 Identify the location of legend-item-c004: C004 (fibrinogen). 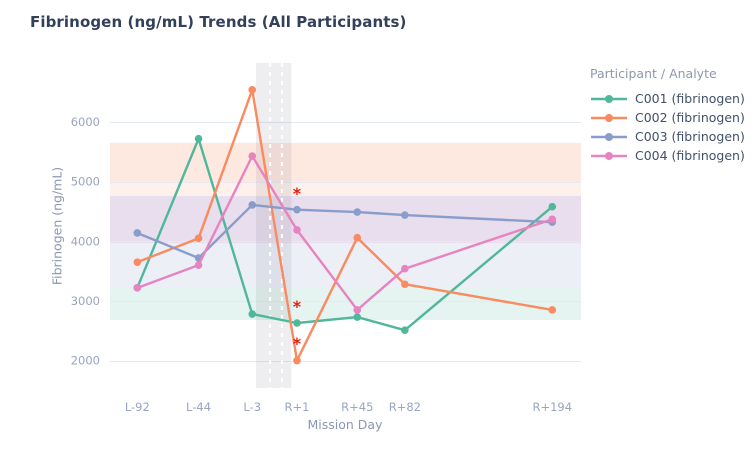
(670, 155).